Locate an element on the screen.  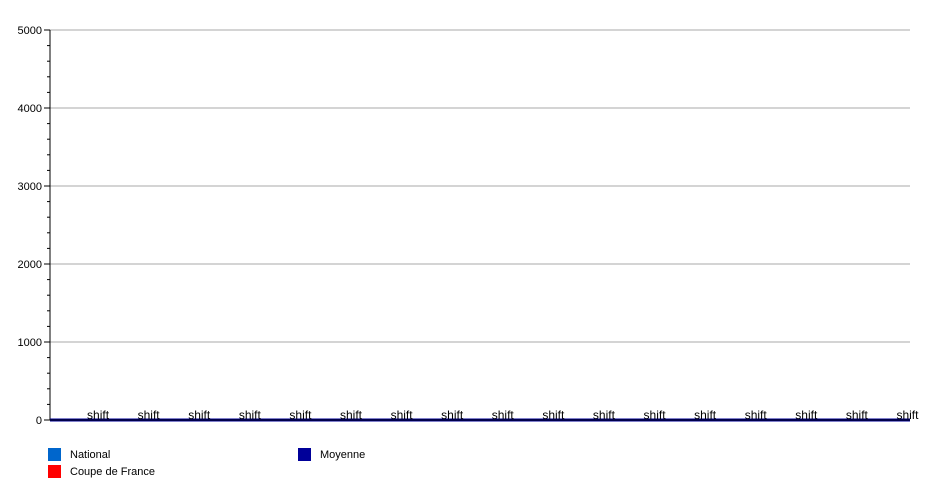
legend-swatch-moyenne is located at coordinates (304, 454).